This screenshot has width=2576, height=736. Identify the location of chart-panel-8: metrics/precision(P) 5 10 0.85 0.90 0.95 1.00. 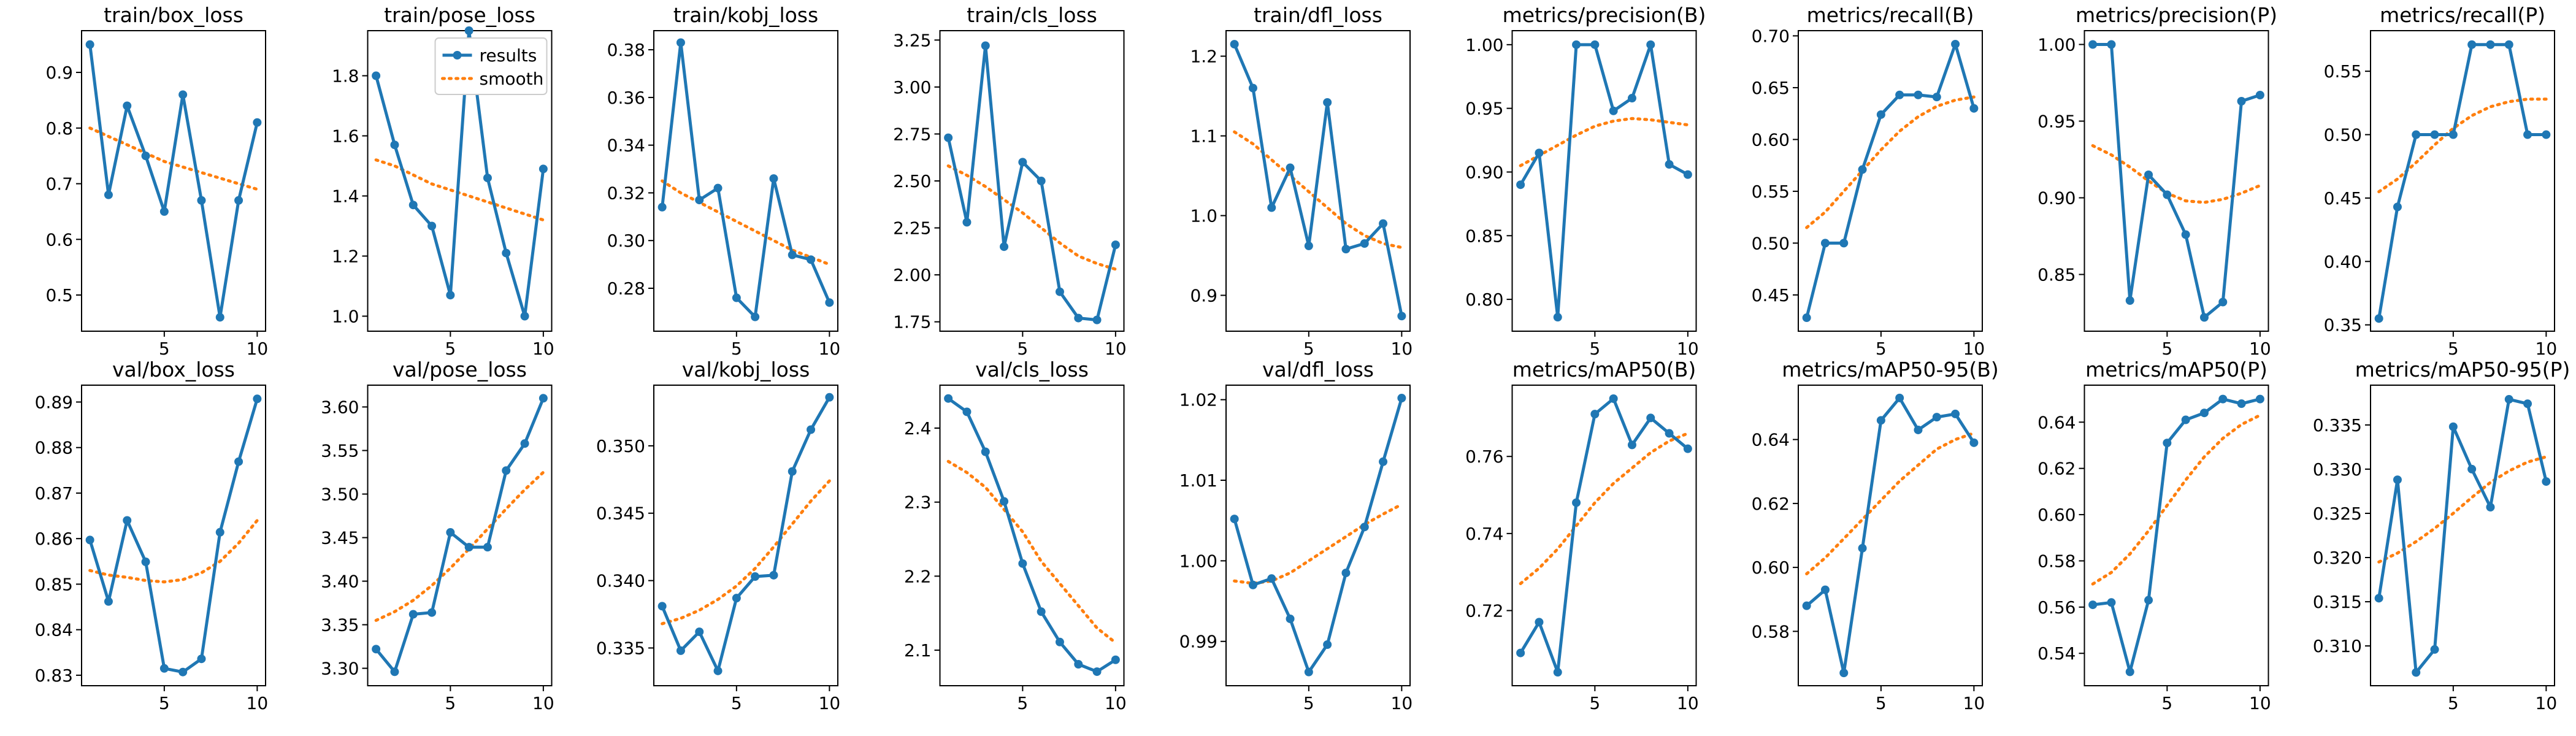
(2157, 181).